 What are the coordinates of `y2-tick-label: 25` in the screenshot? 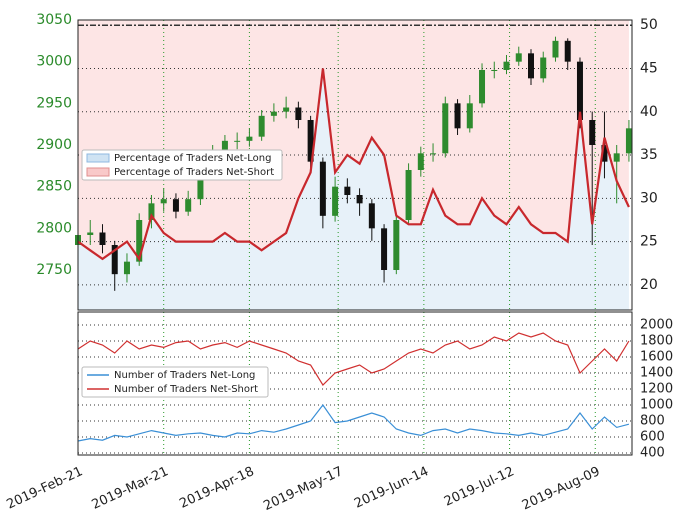 It's located at (649, 242).